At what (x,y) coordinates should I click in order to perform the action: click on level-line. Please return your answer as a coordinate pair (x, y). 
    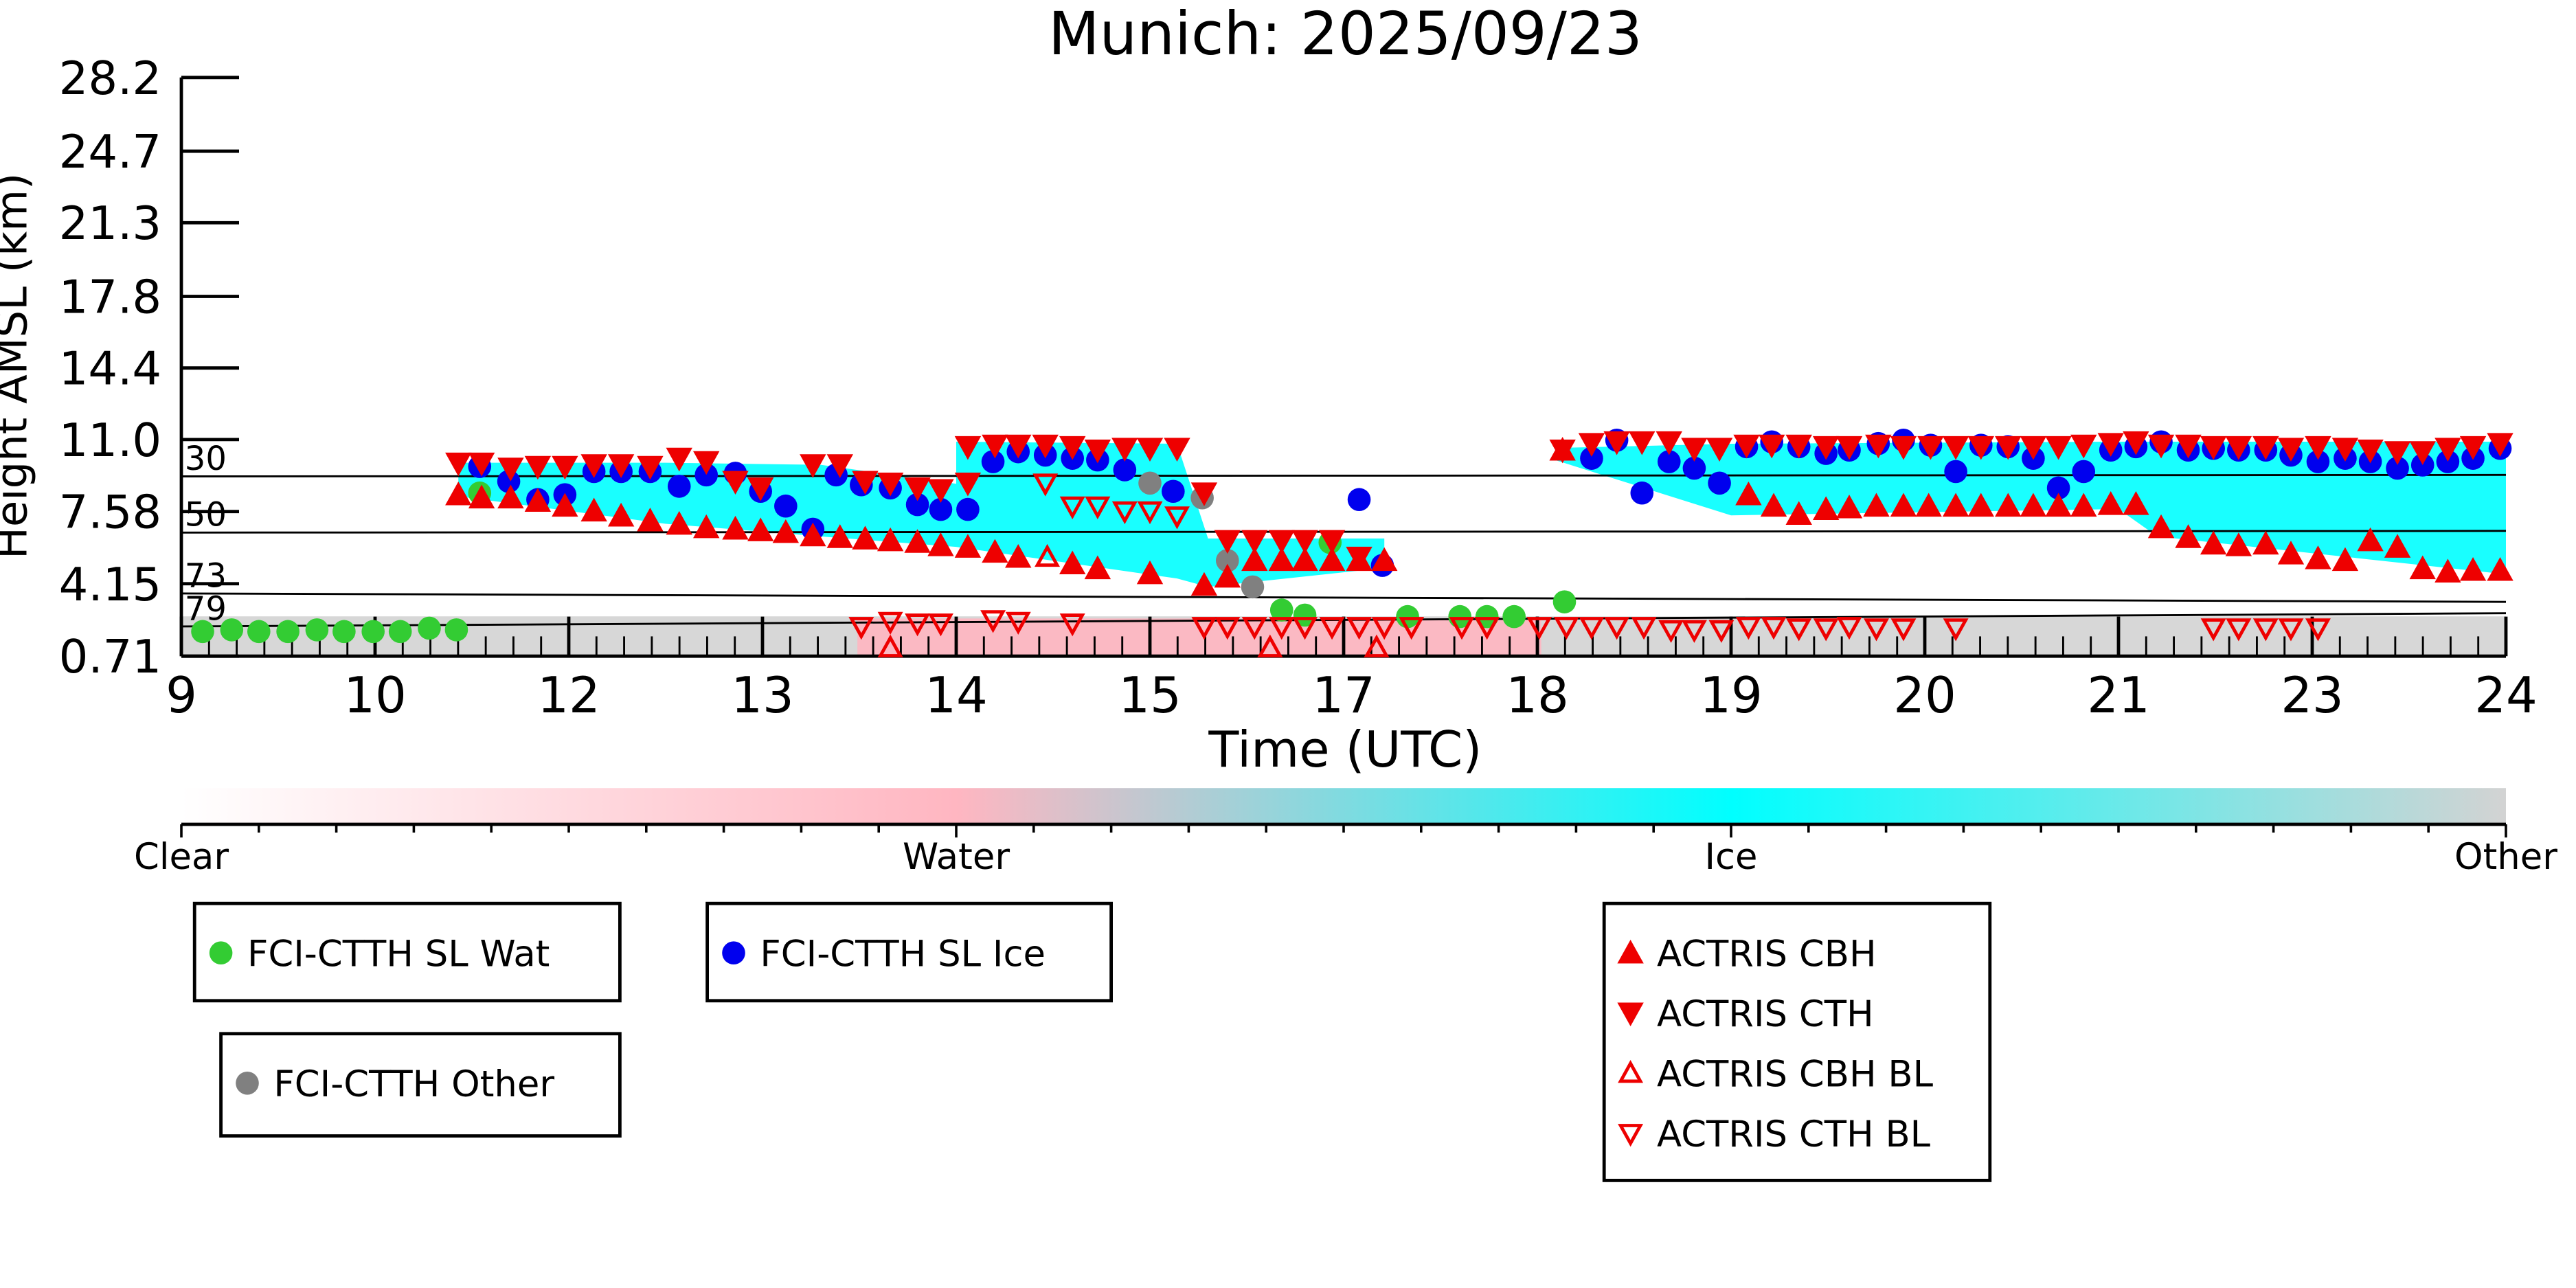
    Looking at the image, I should click on (1344, 597).